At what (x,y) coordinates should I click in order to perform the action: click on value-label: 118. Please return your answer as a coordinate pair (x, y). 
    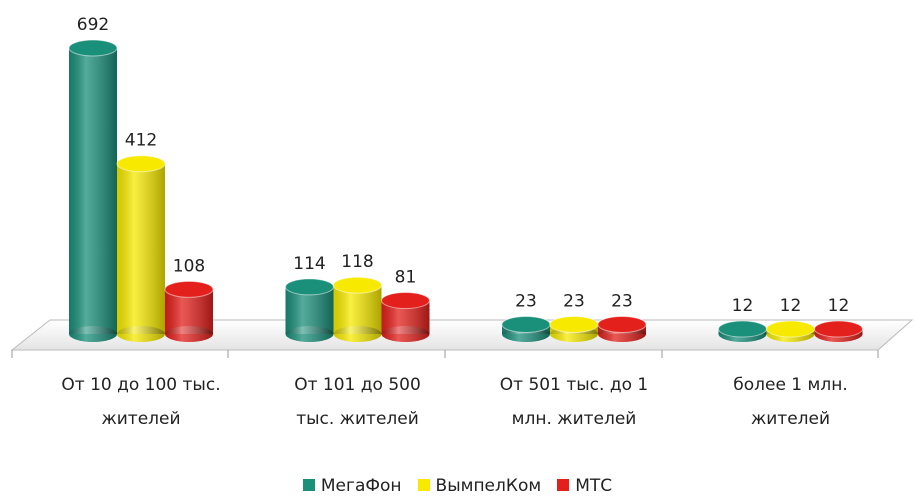
    Looking at the image, I should click on (357, 262).